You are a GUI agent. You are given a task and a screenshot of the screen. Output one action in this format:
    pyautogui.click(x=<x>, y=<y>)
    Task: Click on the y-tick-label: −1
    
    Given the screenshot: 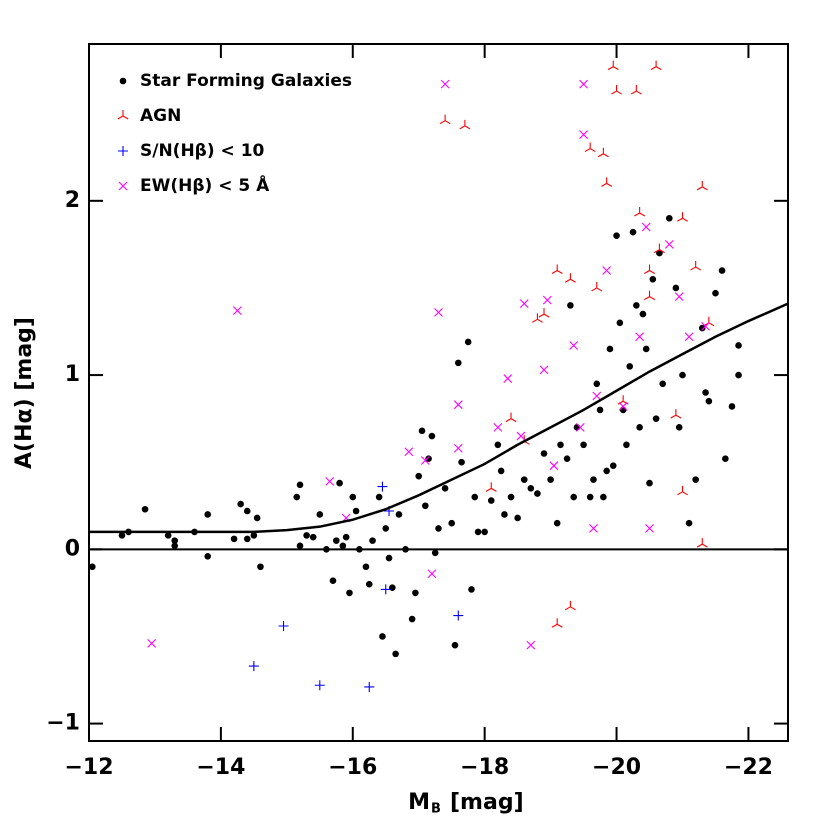 What is the action you would take?
    pyautogui.click(x=63, y=723)
    